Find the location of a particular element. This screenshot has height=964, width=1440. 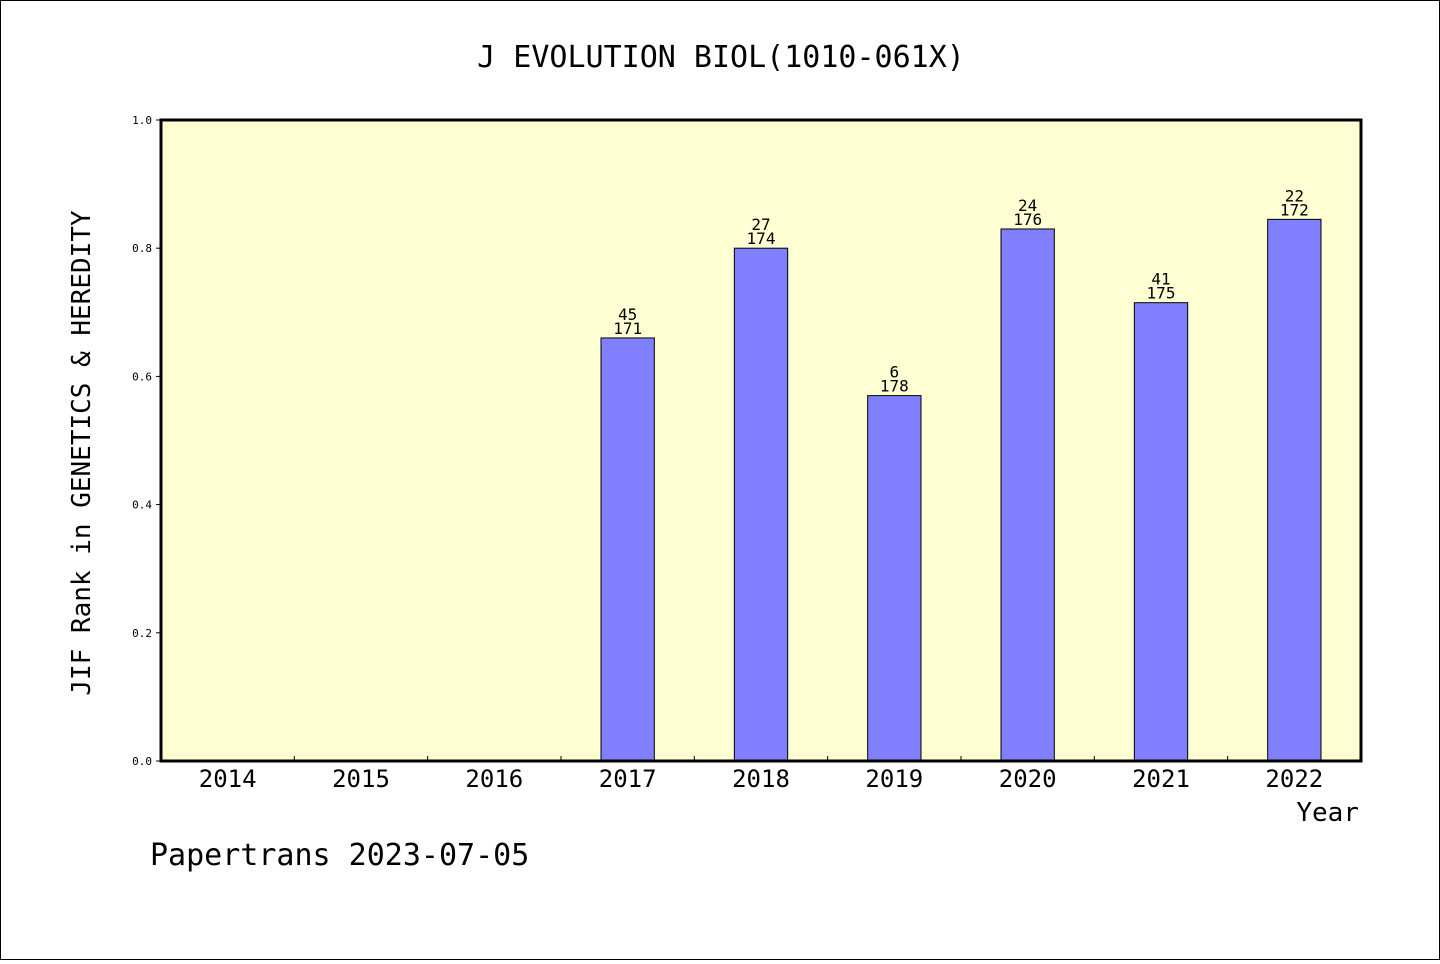

bar-total-label: 172 is located at coordinates (1294, 209).